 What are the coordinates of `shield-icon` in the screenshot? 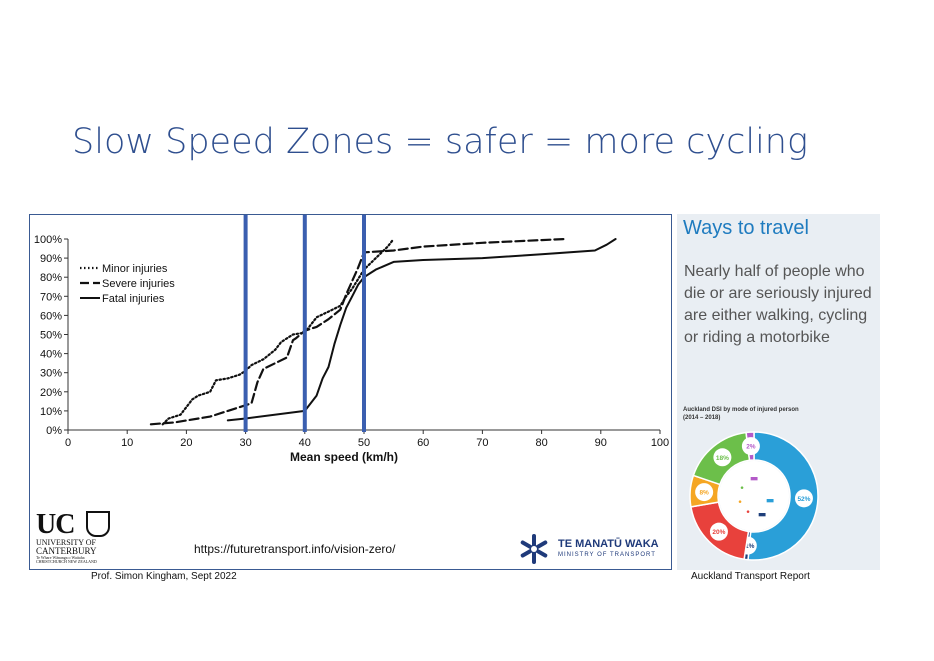 It's located at (98, 524).